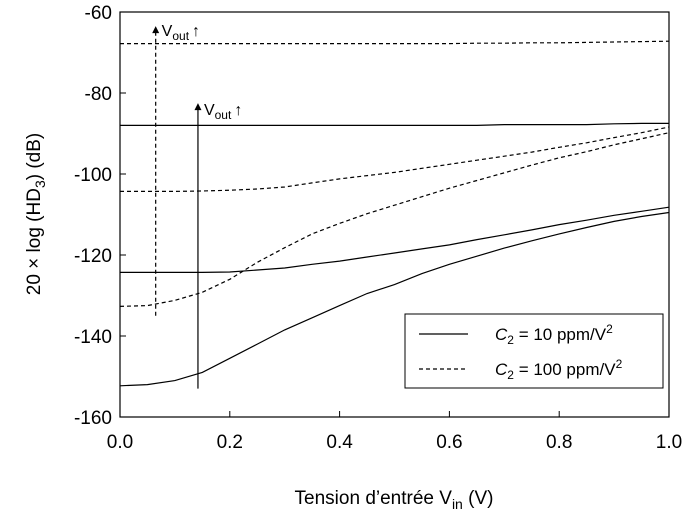  Describe the element at coordinates (98, 13) in the screenshot. I see `y-tick-label: -60` at that location.